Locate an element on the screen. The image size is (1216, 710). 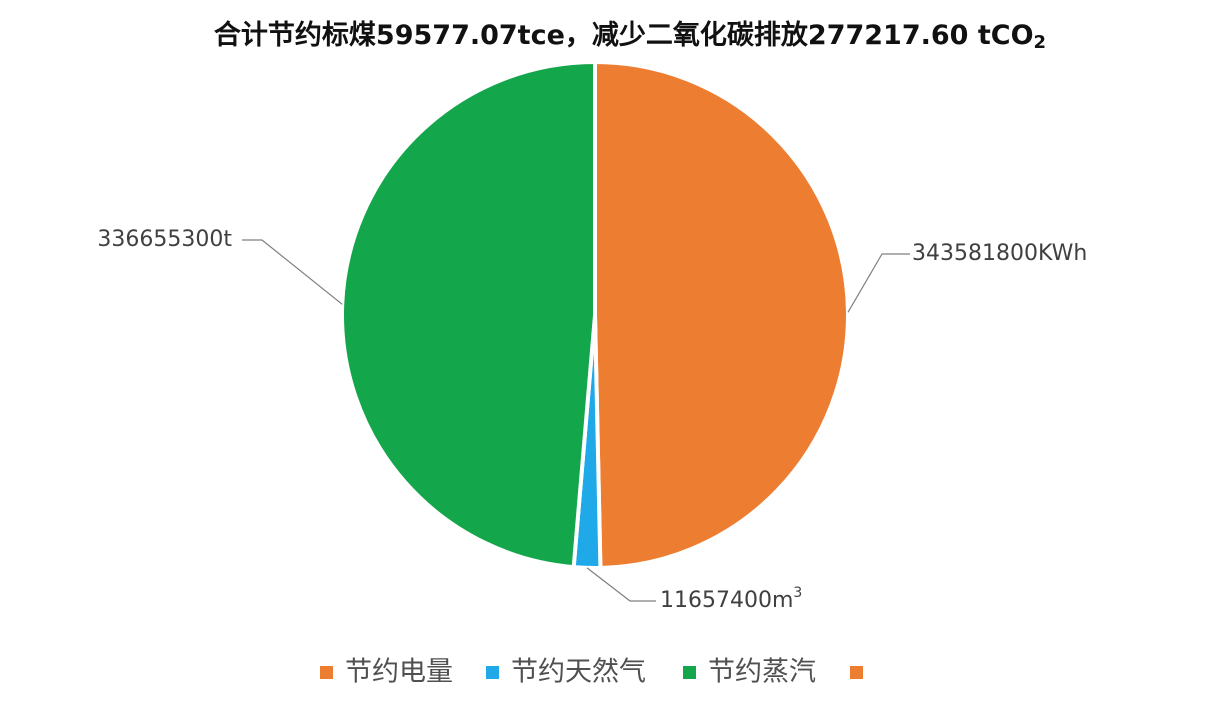
chart-title-subscript: 2 is located at coordinates (1040, 42).